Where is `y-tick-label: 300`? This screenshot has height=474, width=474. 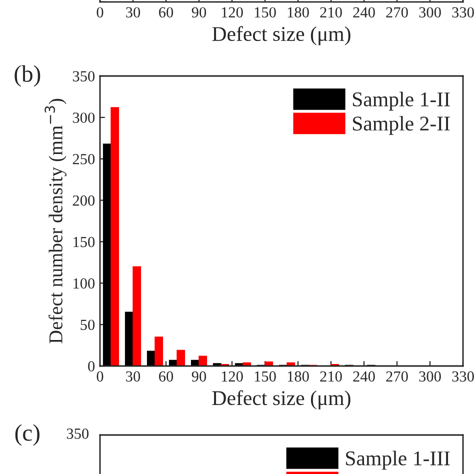
y-tick-label: 300 is located at coordinates (83, 117).